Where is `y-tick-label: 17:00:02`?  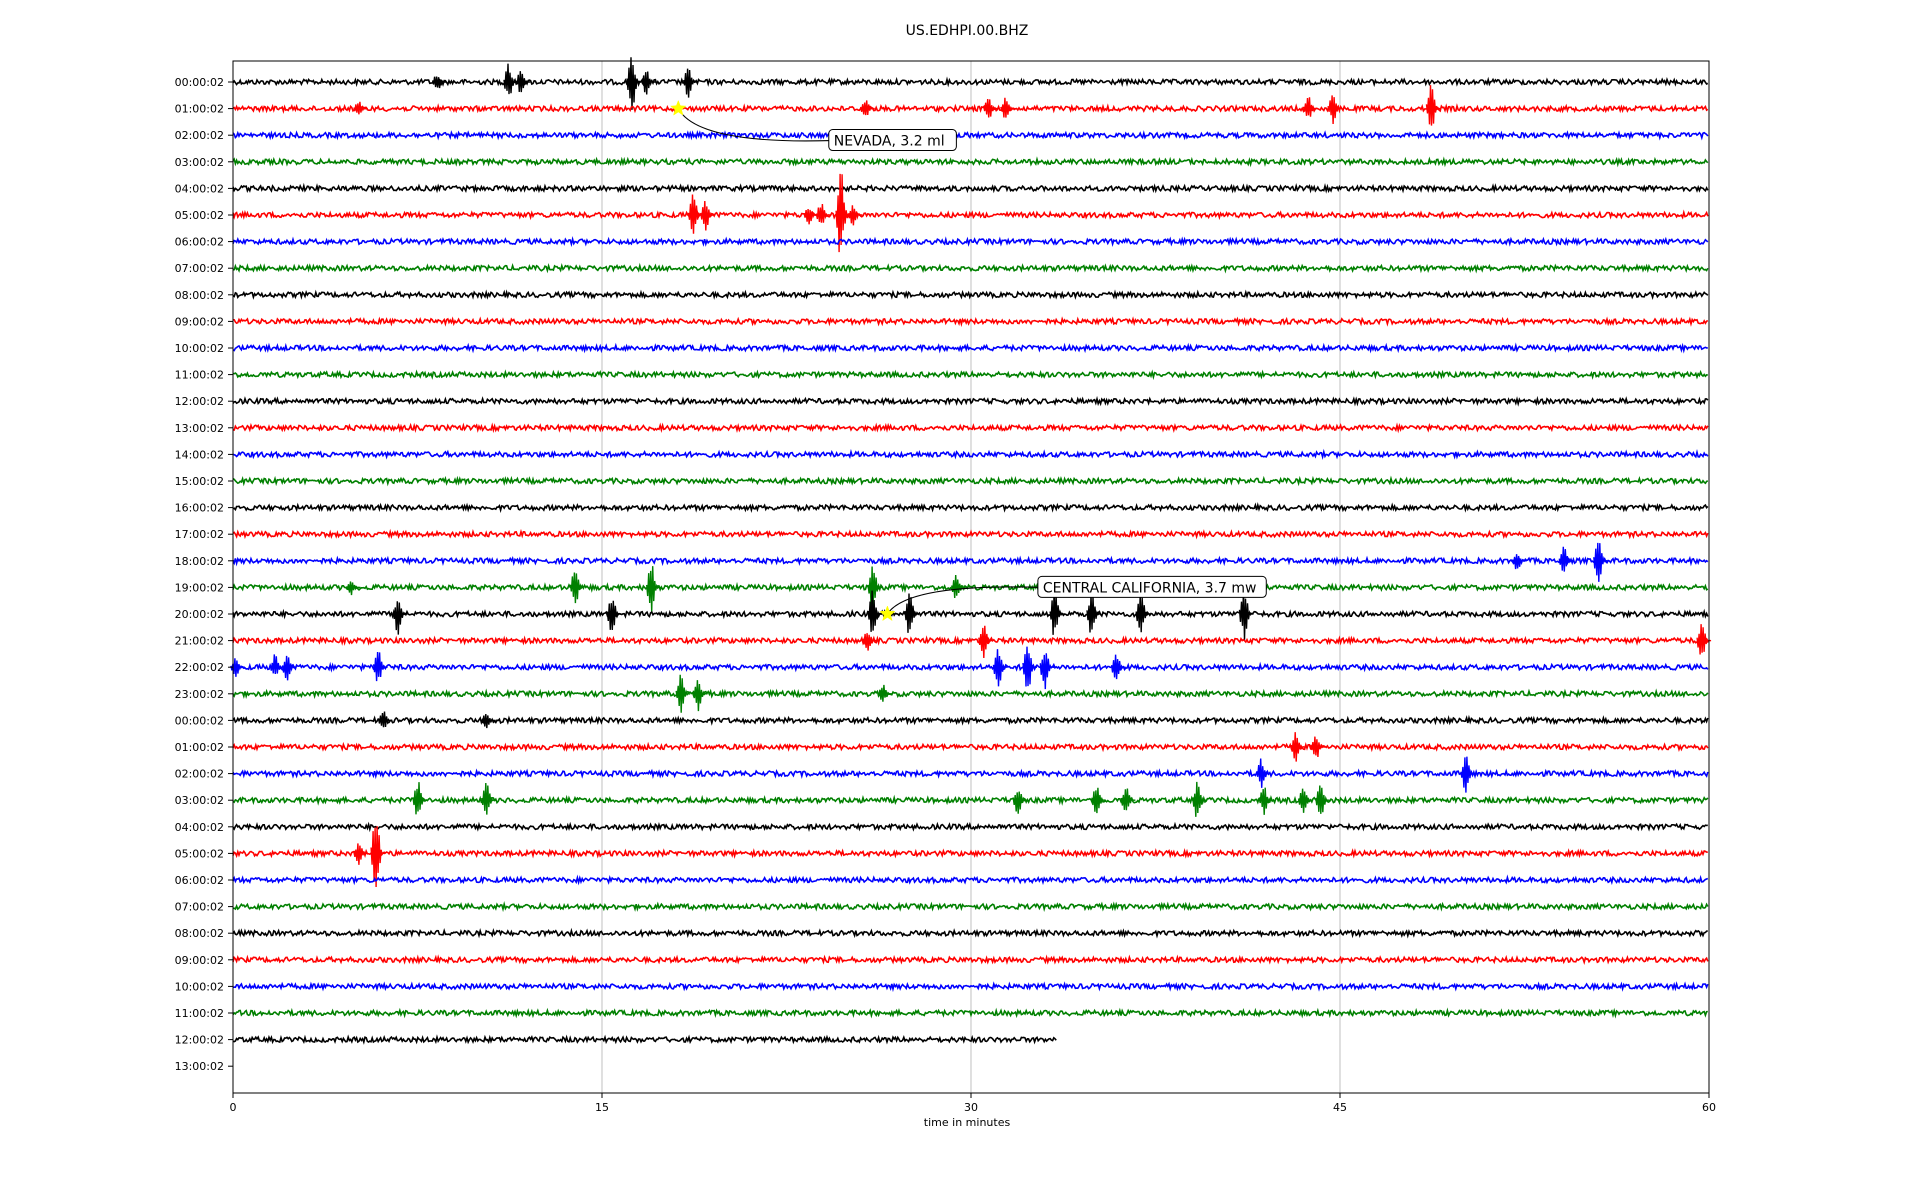 y-tick-label: 17:00:02 is located at coordinates (199, 534).